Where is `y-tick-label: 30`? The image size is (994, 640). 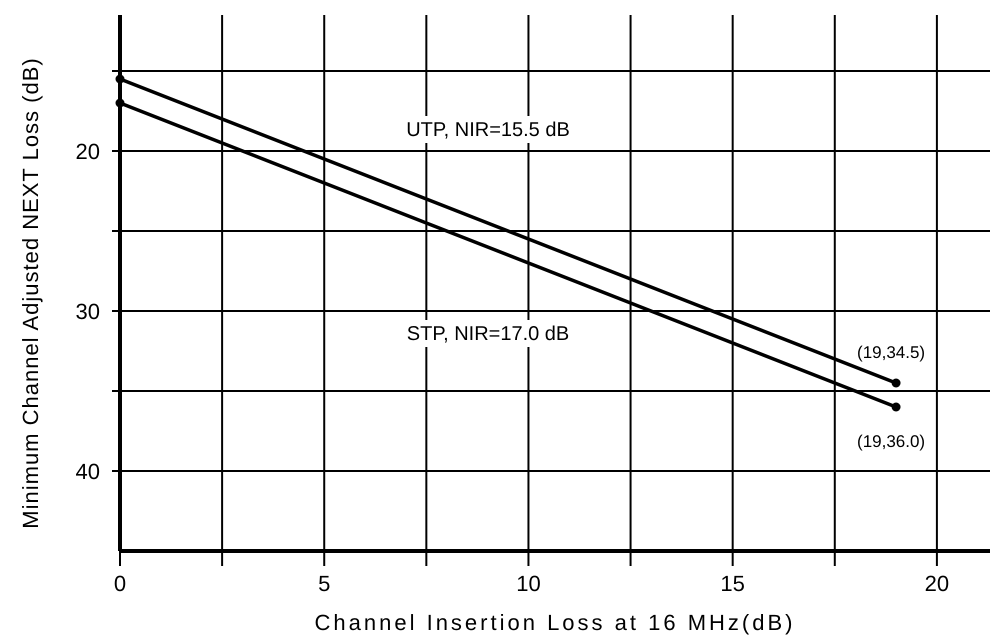
y-tick-label: 30 is located at coordinates (88, 311).